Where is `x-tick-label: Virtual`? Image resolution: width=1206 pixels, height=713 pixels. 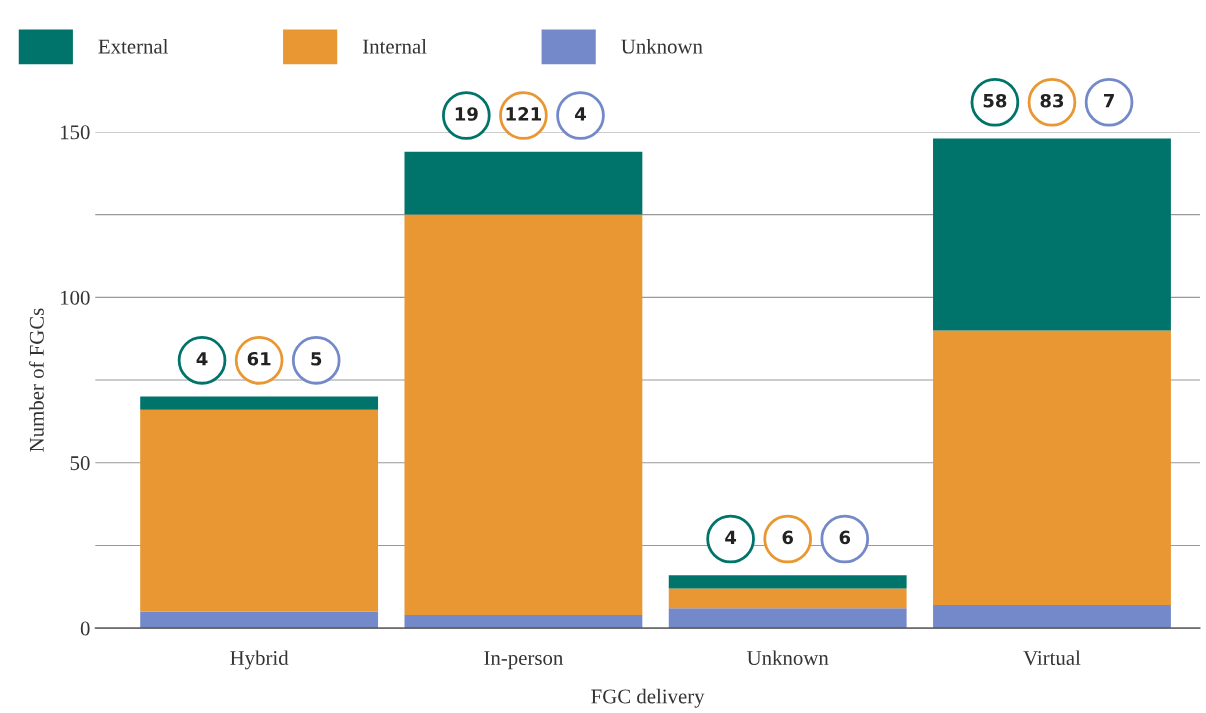 x-tick-label: Virtual is located at coordinates (1052, 658).